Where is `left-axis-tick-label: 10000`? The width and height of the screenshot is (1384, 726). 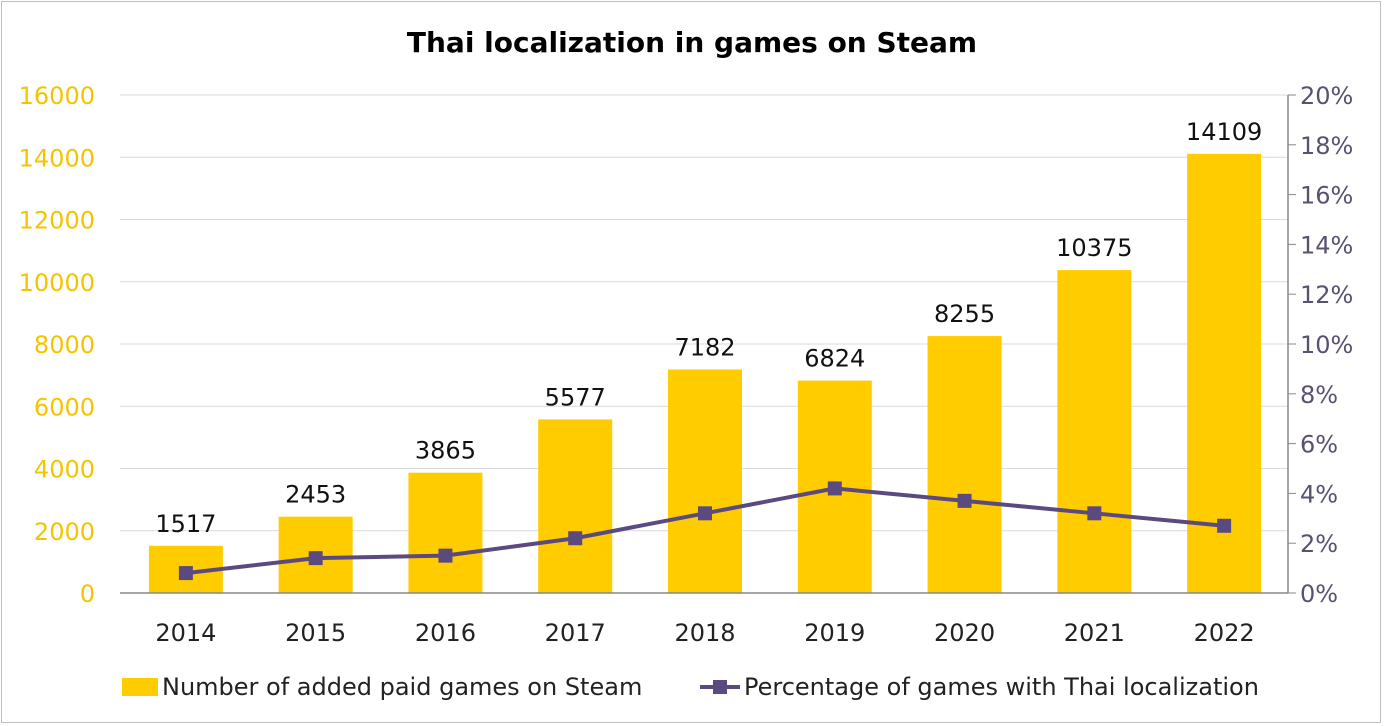
left-axis-tick-label: 10000 is located at coordinates (57, 283).